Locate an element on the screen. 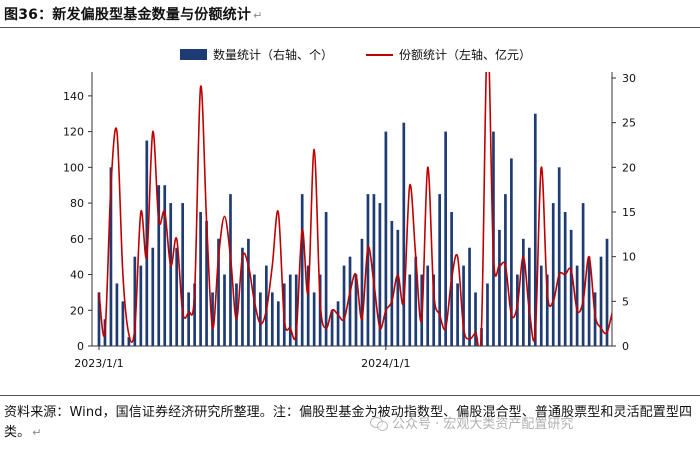  legend-bar-label: 数量统计（右轴、个） is located at coordinates (273, 54).